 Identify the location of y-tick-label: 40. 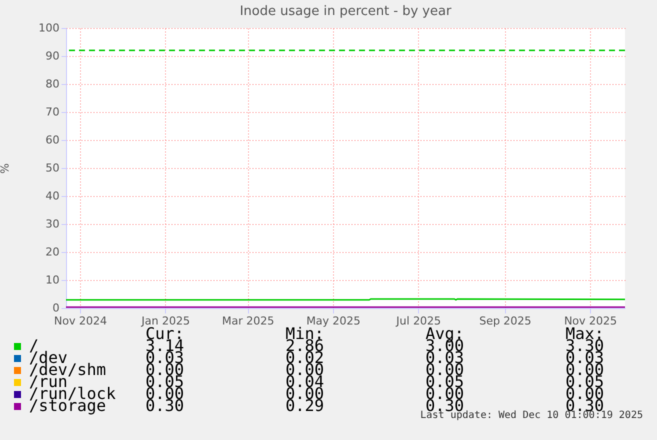
(53, 196).